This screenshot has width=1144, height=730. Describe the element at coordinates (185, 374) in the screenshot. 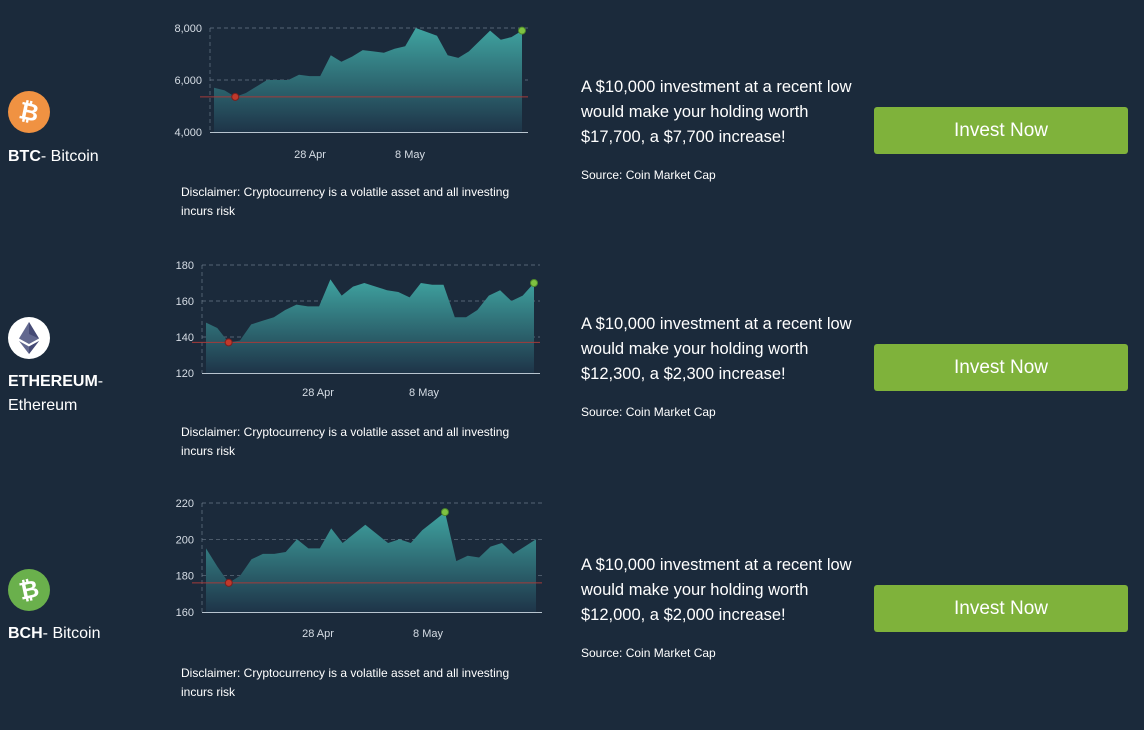

I see `y-tick-label: 120` at that location.